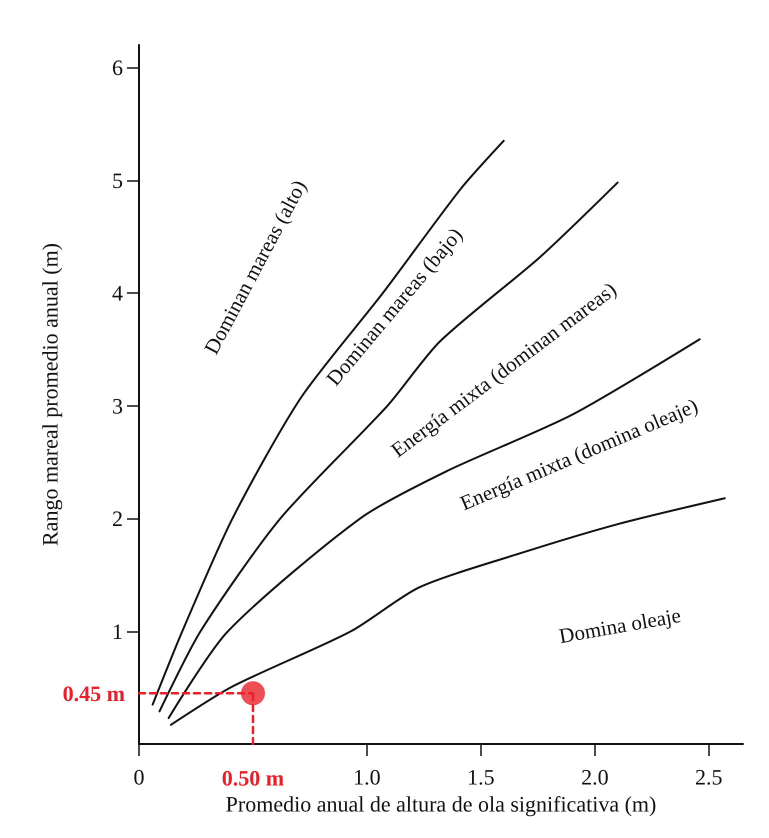 The width and height of the screenshot is (769, 838). What do you see at coordinates (595, 777) in the screenshot?
I see `x-tick-label: 2.0` at bounding box center [595, 777].